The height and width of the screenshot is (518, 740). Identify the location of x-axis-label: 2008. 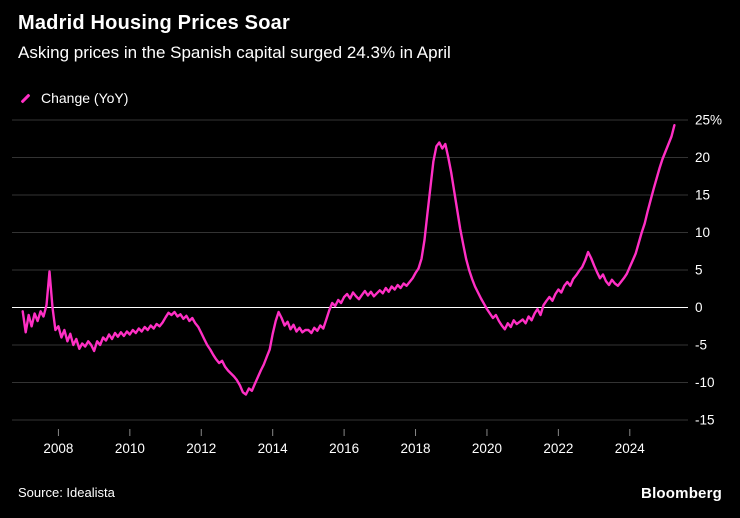
(58, 448).